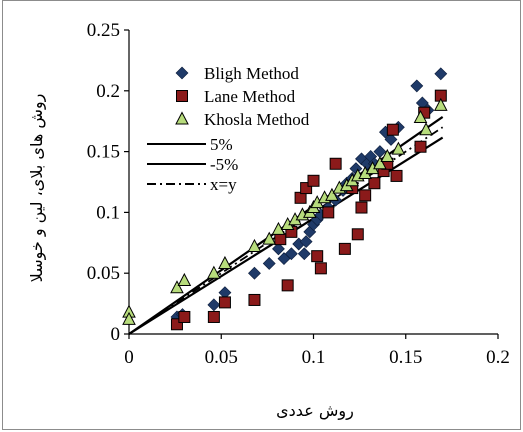 The image size is (523, 432). Describe the element at coordinates (103, 30) in the screenshot. I see `y-tick-label: 0.25` at that location.